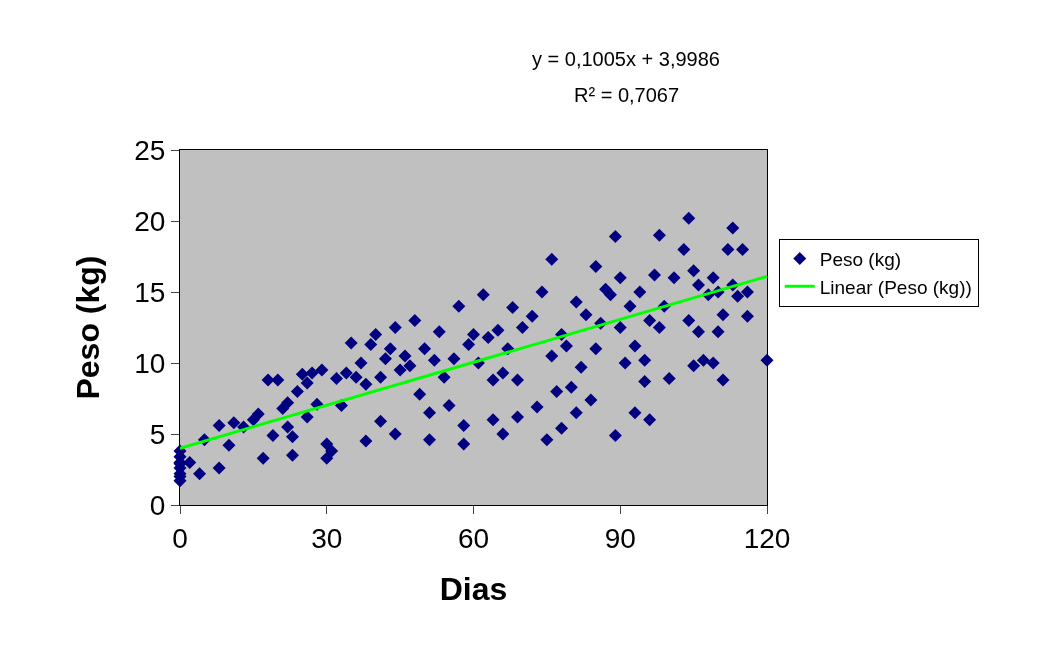  What do you see at coordinates (860, 260) in the screenshot?
I see `legend-label: Peso (kg)` at bounding box center [860, 260].